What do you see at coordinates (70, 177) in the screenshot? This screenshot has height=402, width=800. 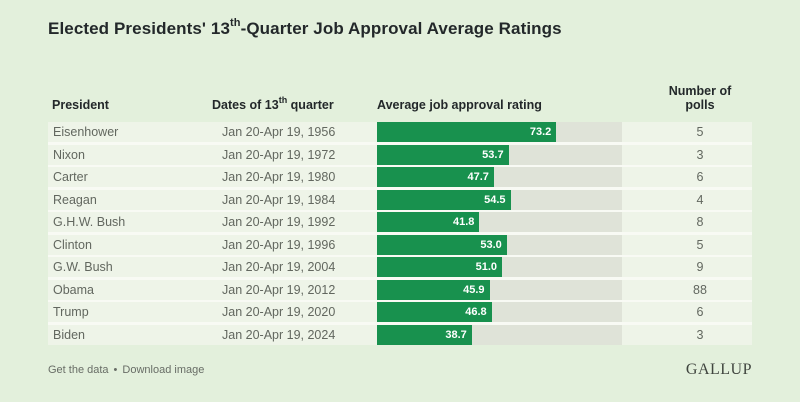 I see `president-cell: Carter` at bounding box center [70, 177].